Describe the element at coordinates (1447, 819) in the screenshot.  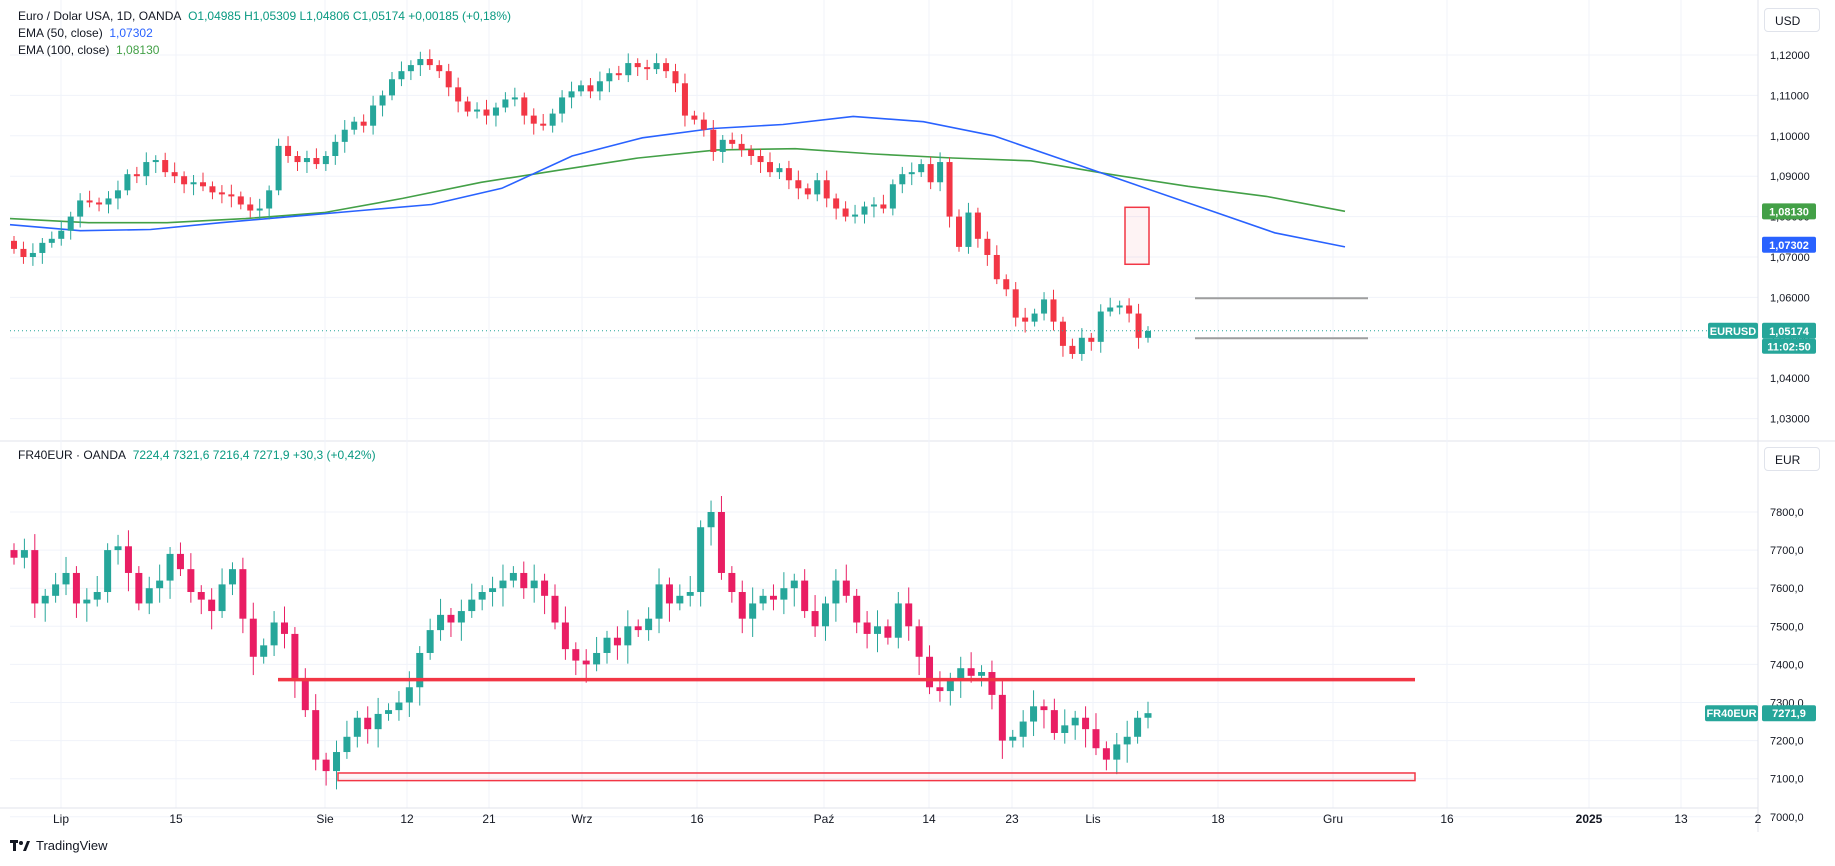
I see `time-tick-label: 16` at that location.